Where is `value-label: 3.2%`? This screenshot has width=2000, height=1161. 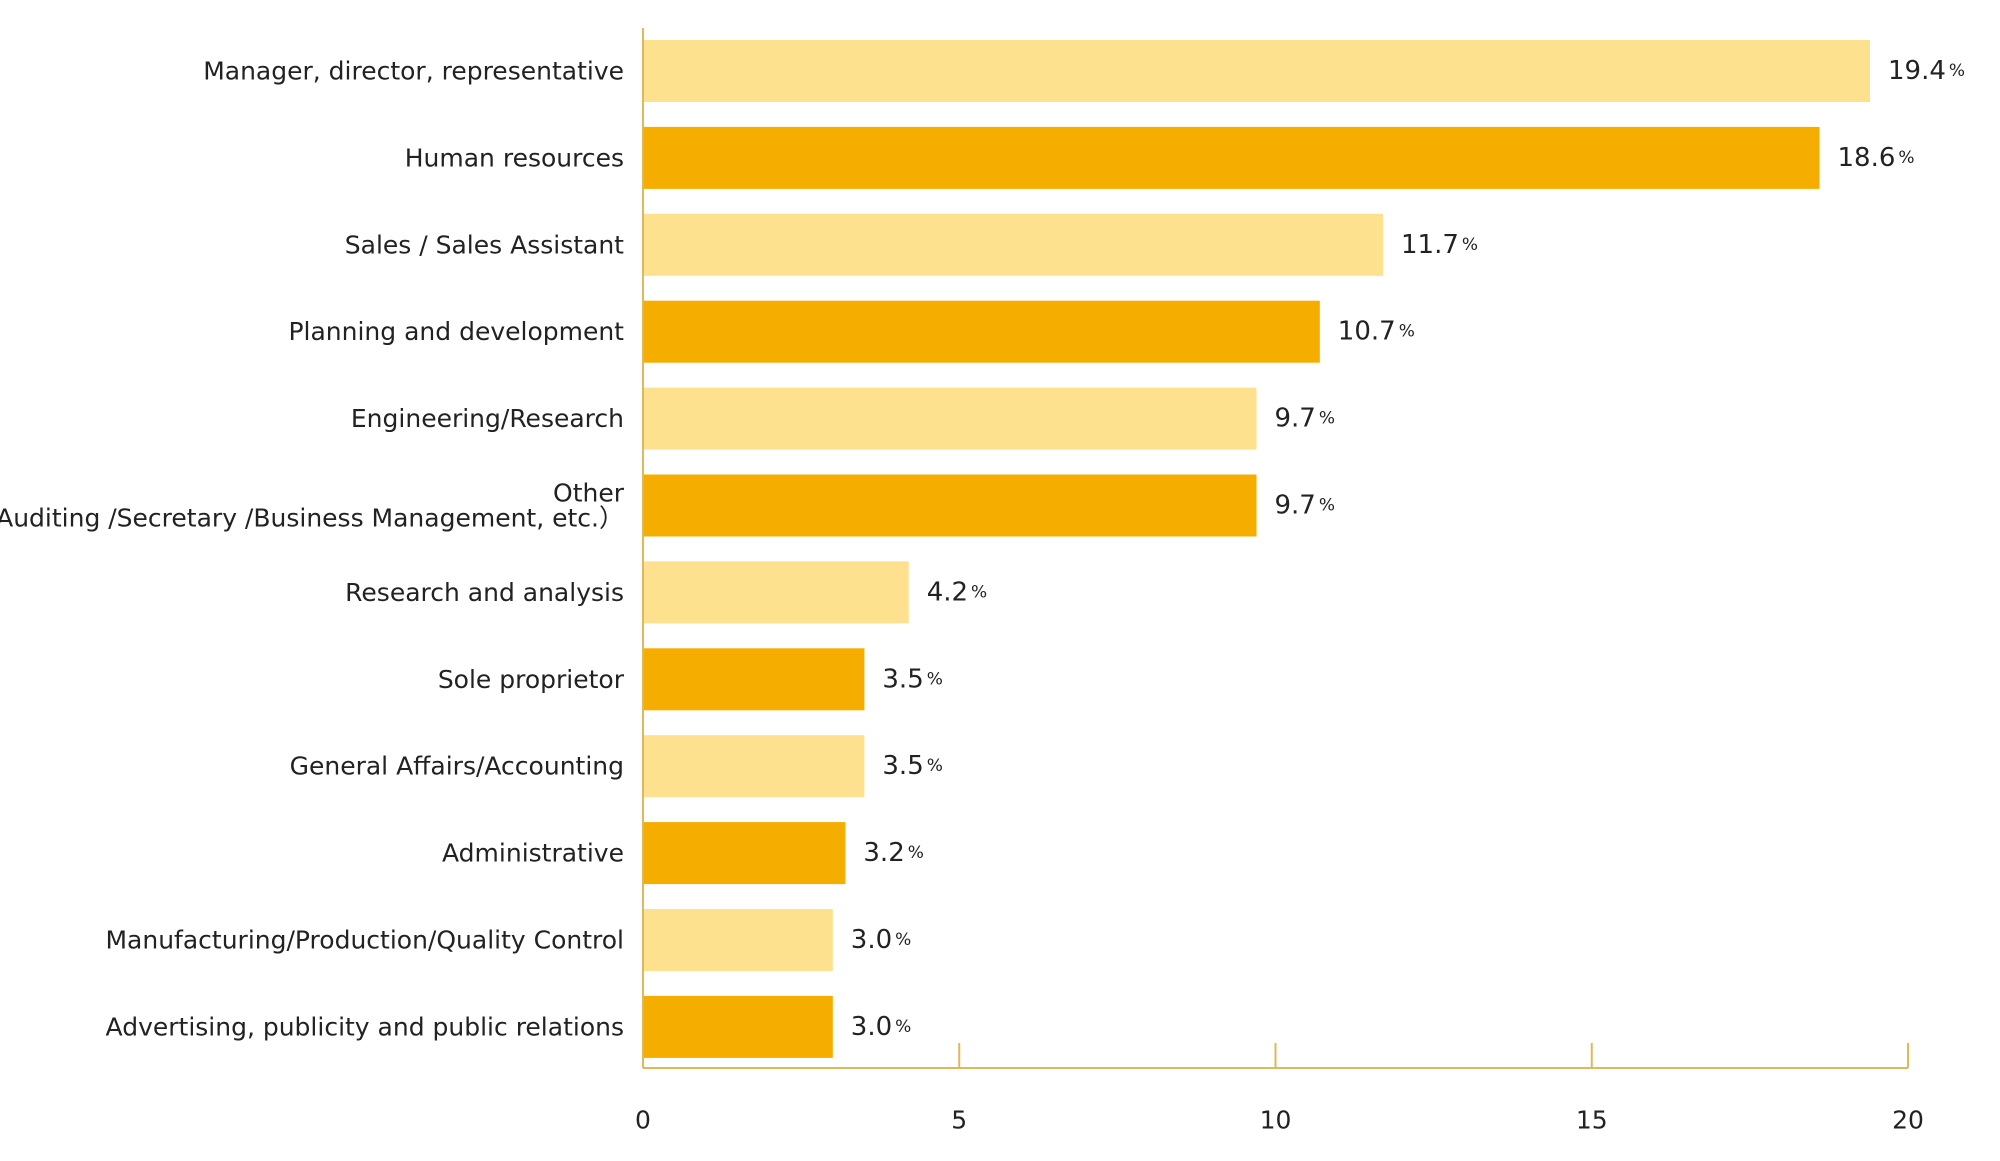
value-label: 3.2% is located at coordinates (893, 853).